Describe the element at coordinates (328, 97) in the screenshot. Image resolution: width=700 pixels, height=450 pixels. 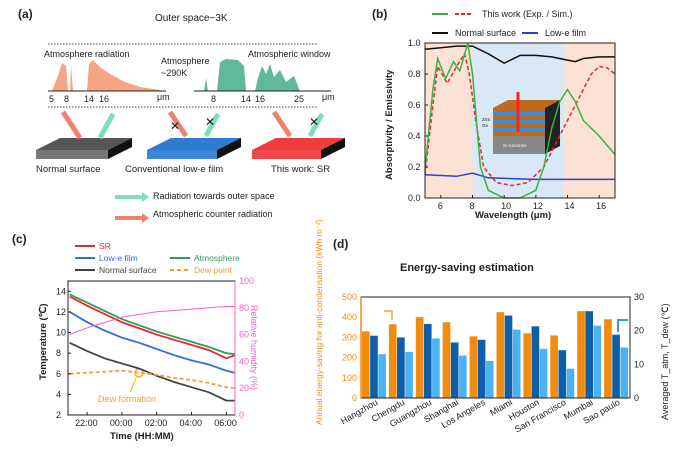
I see `unit-label: μm` at that location.